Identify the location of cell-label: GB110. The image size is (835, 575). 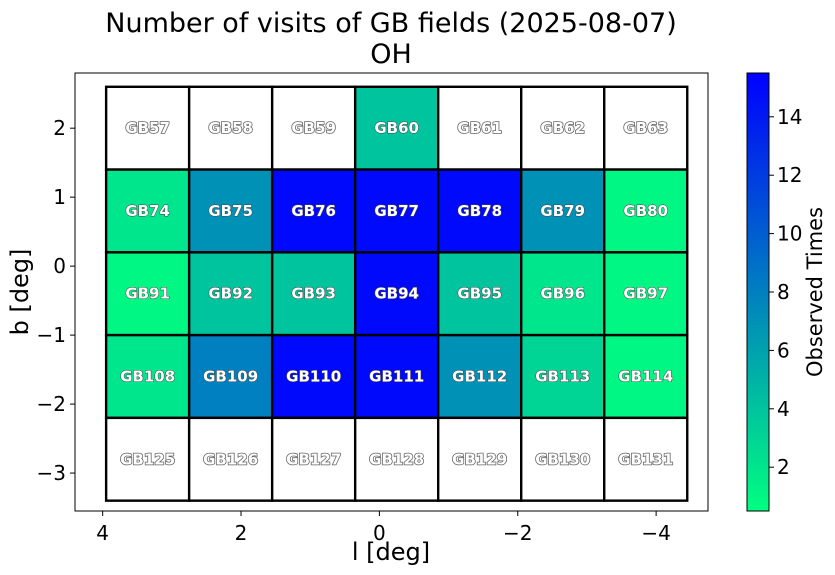
(313, 376).